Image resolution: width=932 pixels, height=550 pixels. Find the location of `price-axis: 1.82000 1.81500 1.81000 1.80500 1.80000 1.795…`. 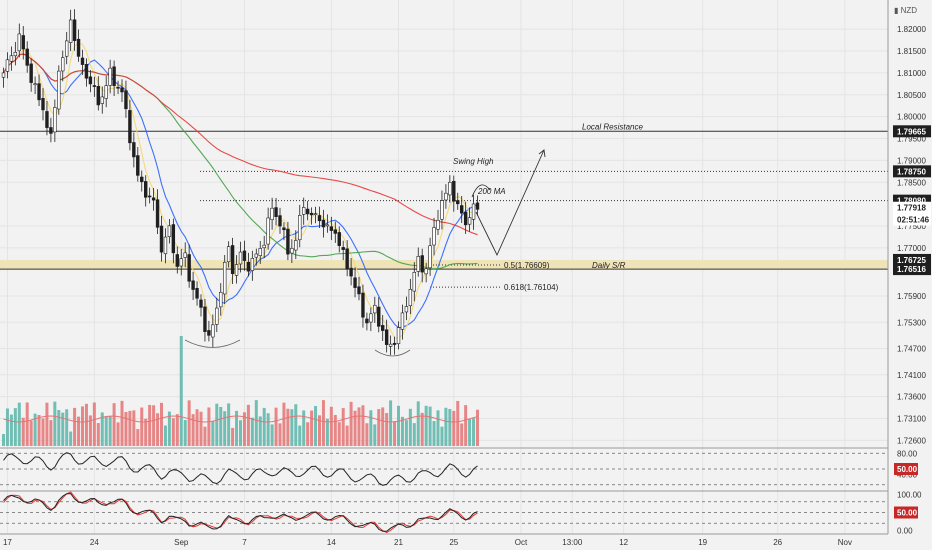

price-axis: 1.82000 1.81500 1.81000 1.80500 1.80000 1.795… is located at coordinates (909, 267).